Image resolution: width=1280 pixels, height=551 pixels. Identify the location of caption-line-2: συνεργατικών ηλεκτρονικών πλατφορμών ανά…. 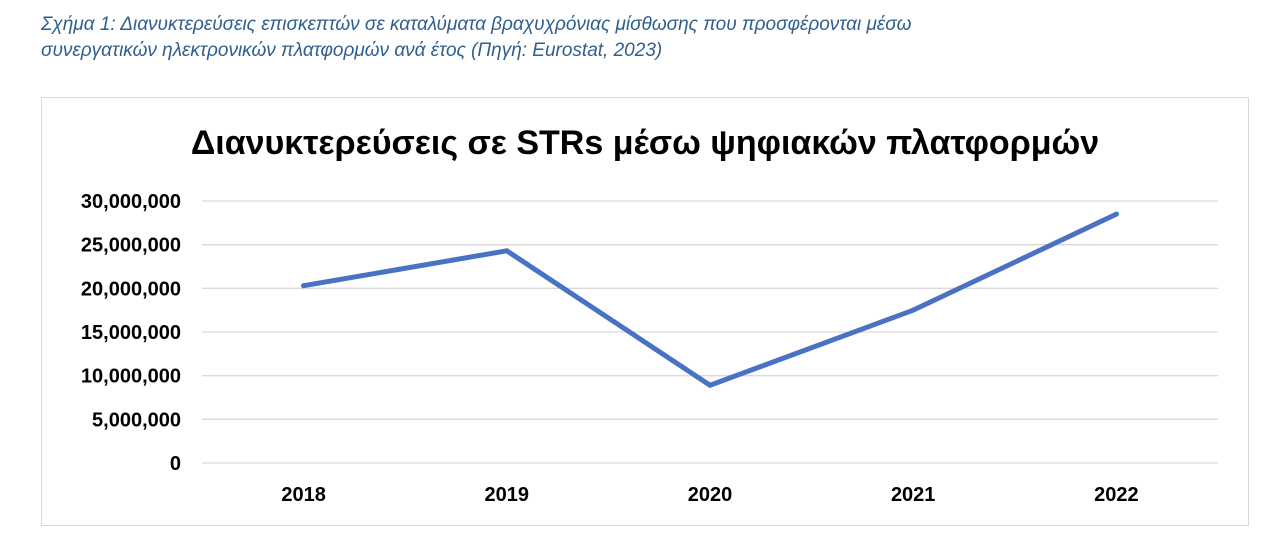
(352, 50).